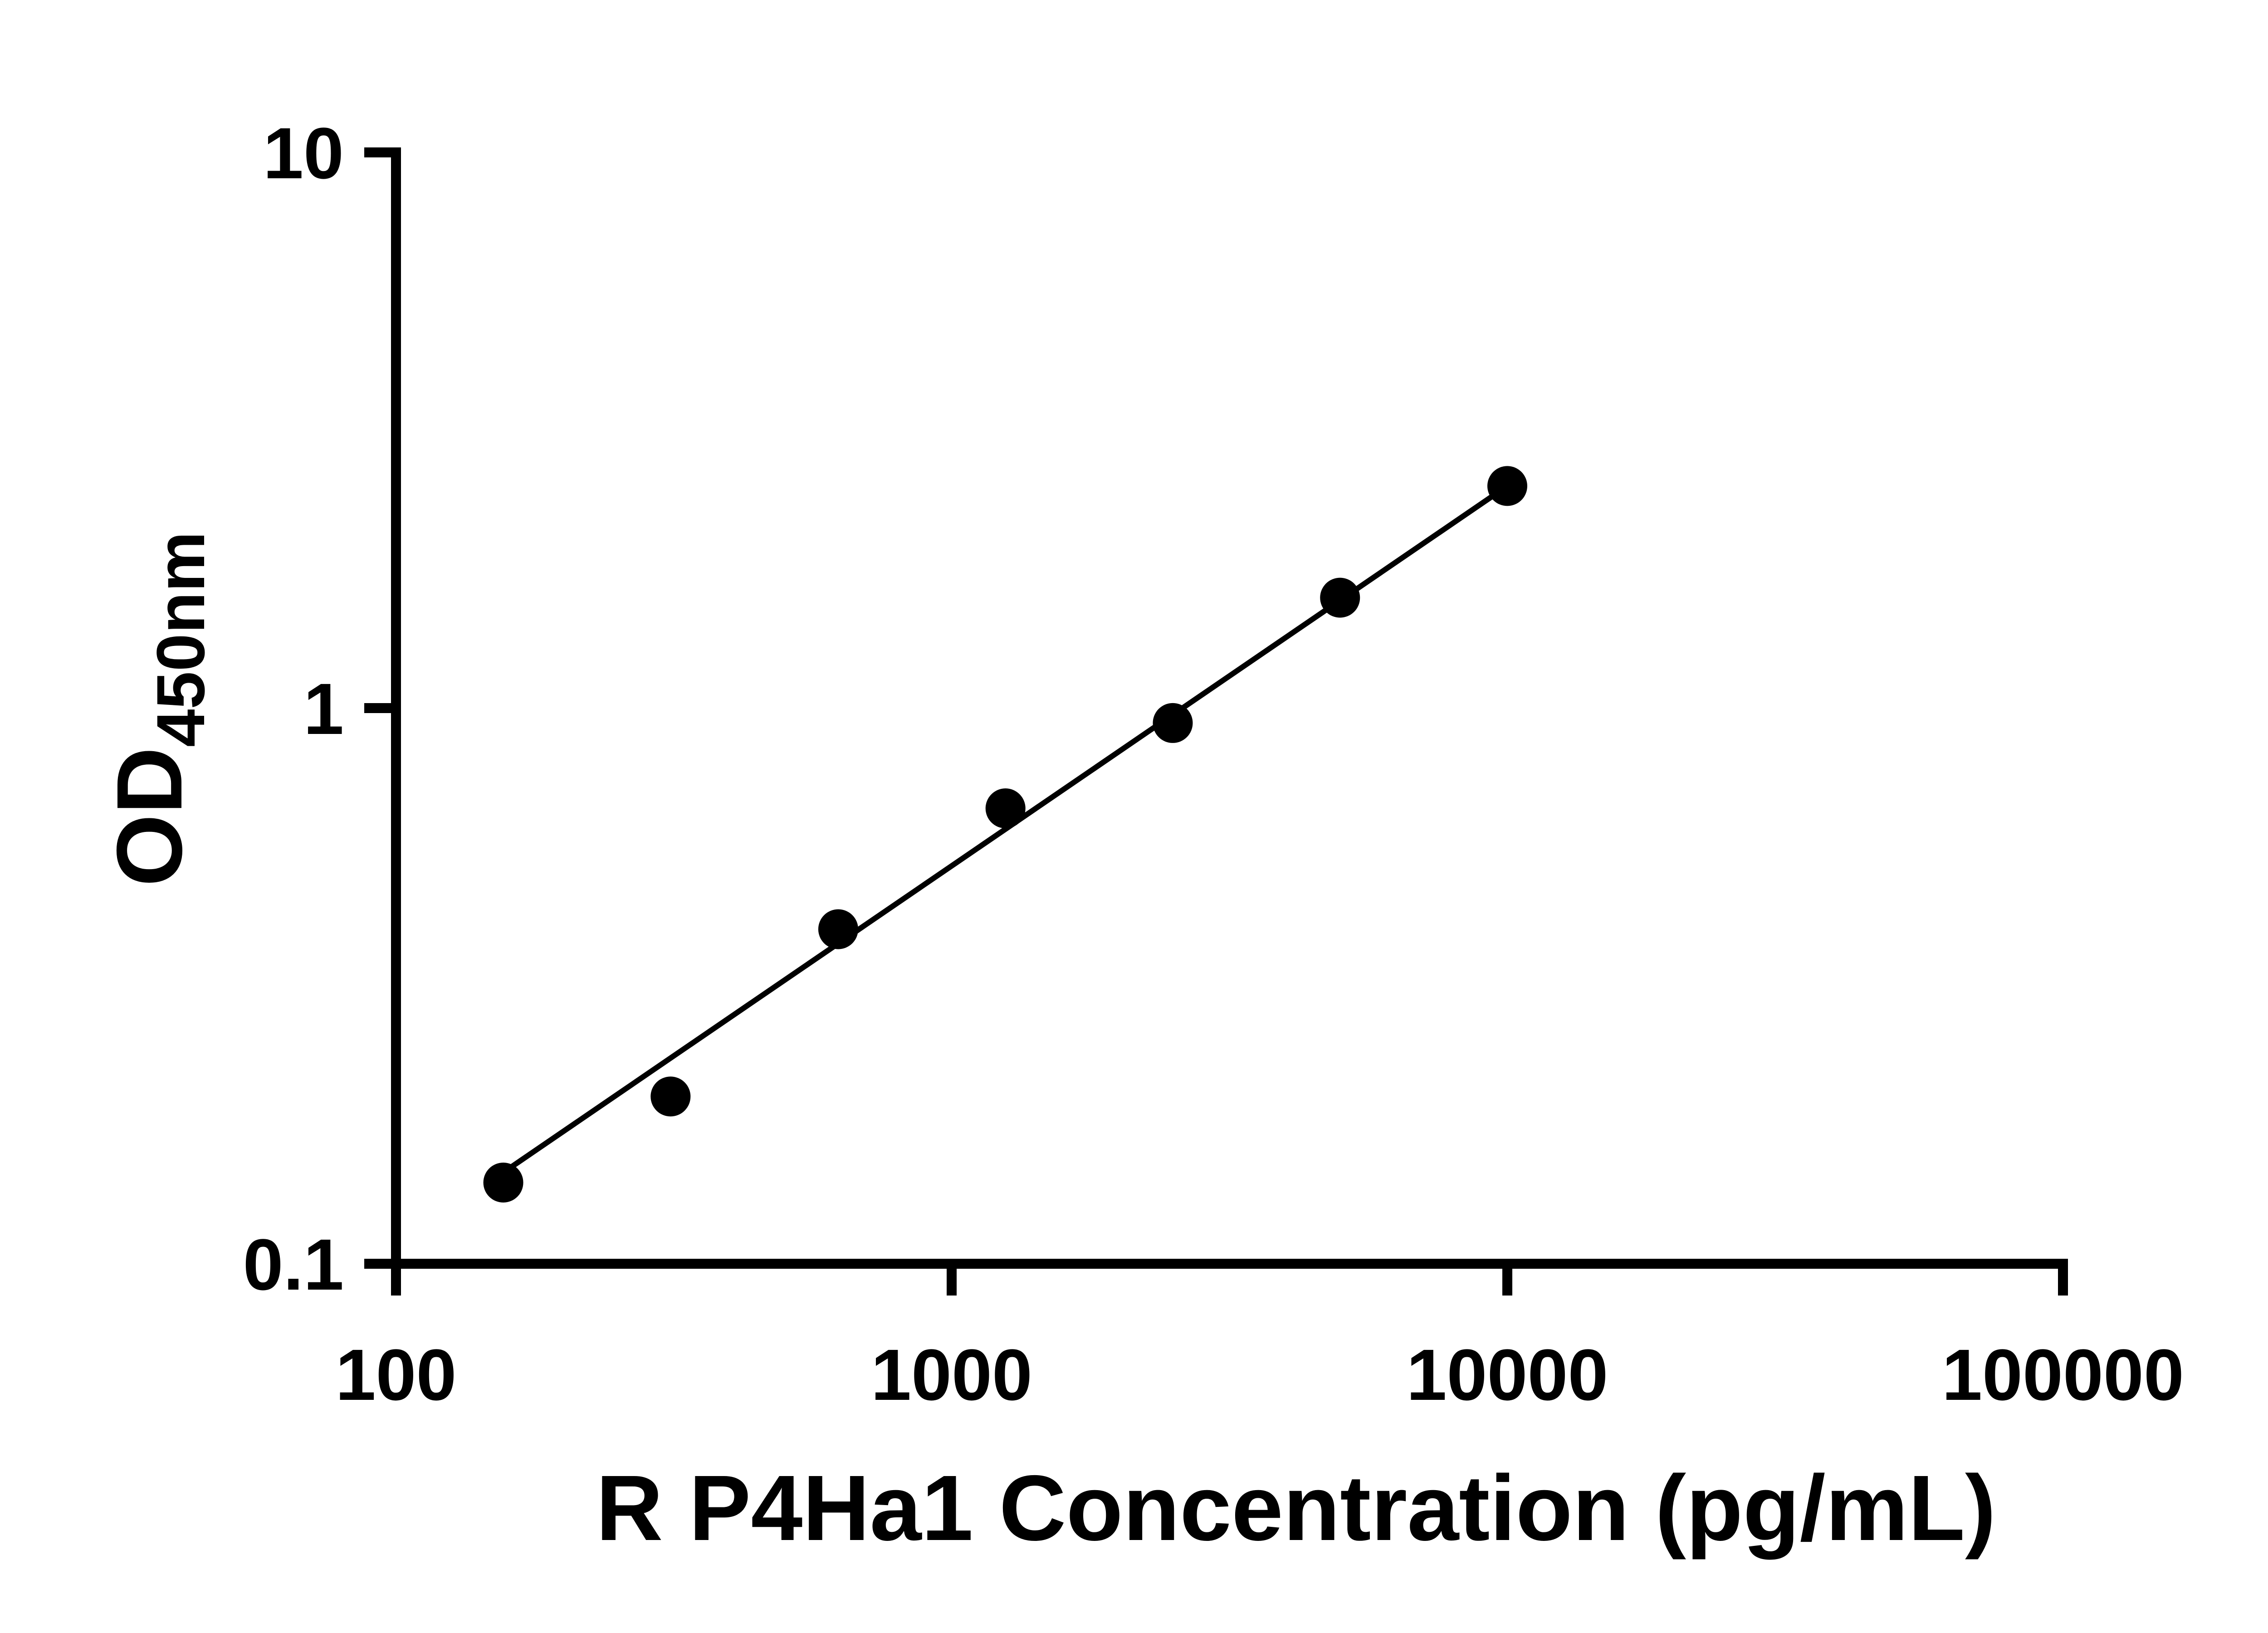 The height and width of the screenshot is (1633, 2268). I want to click on x-axis-title: R P4Ha1 Concentration (pg/mL), so click(1296, 1508).